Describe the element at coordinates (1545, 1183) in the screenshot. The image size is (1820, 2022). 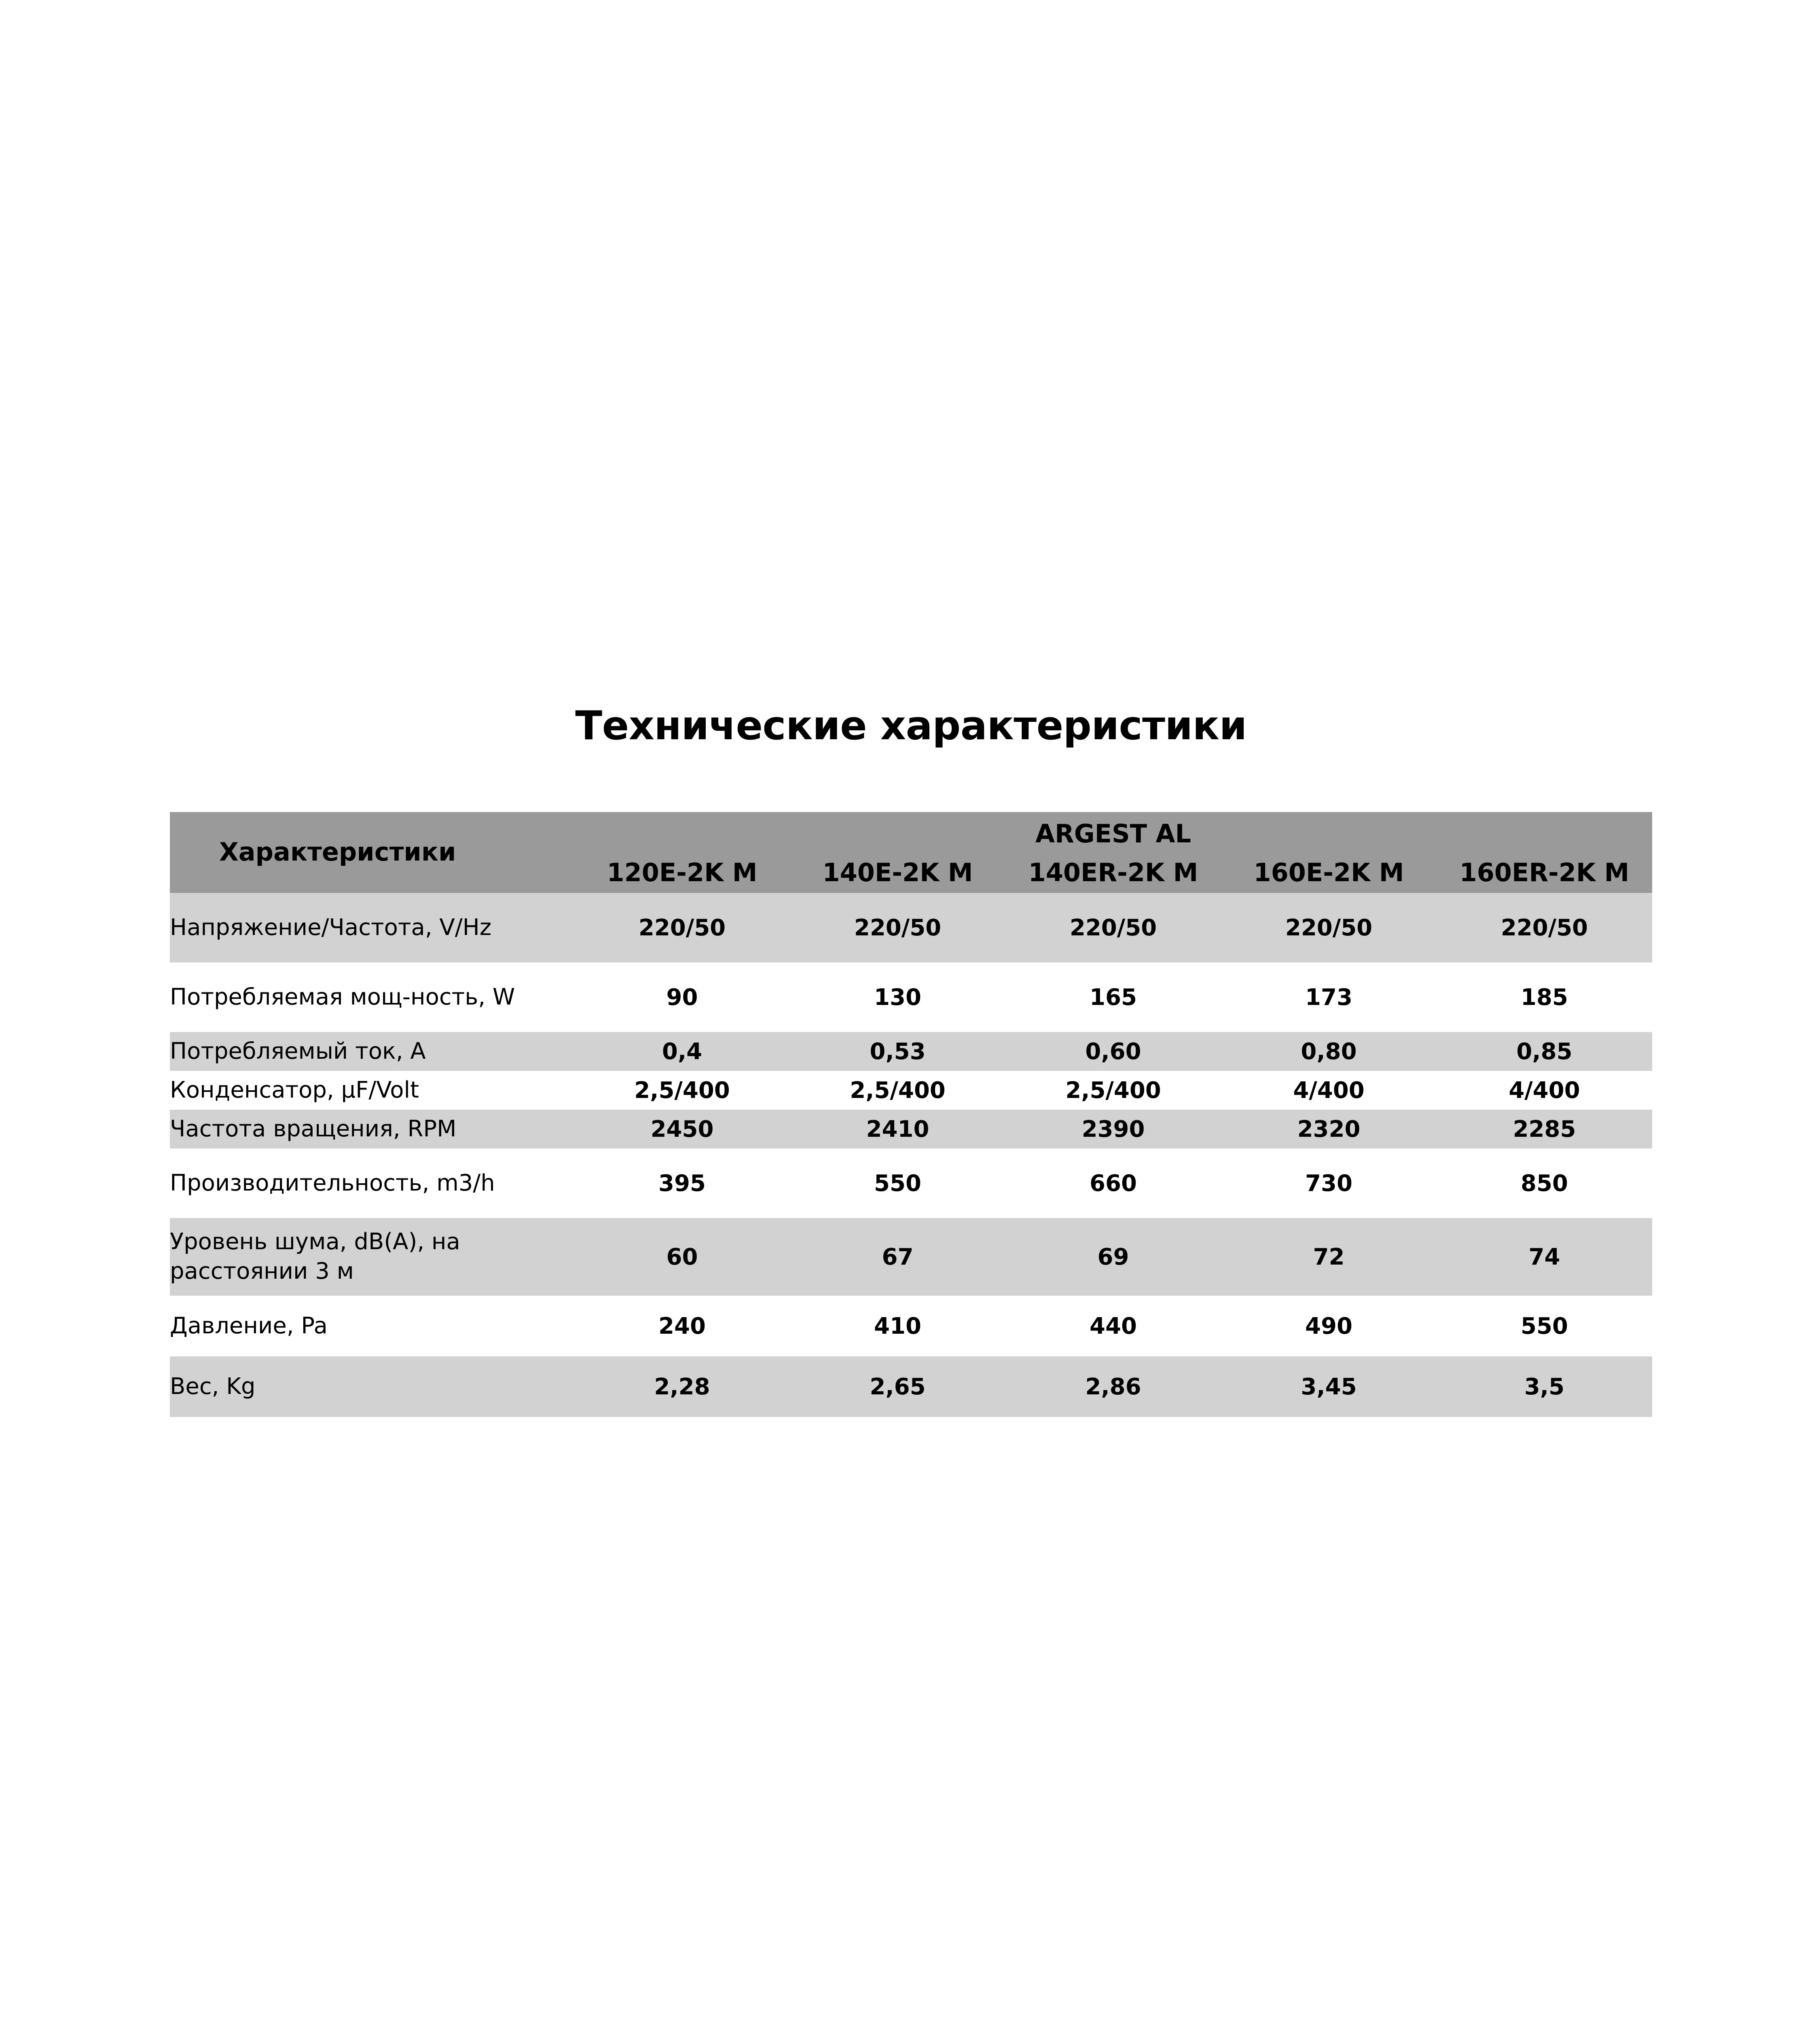
I see `row-value: 850` at that location.